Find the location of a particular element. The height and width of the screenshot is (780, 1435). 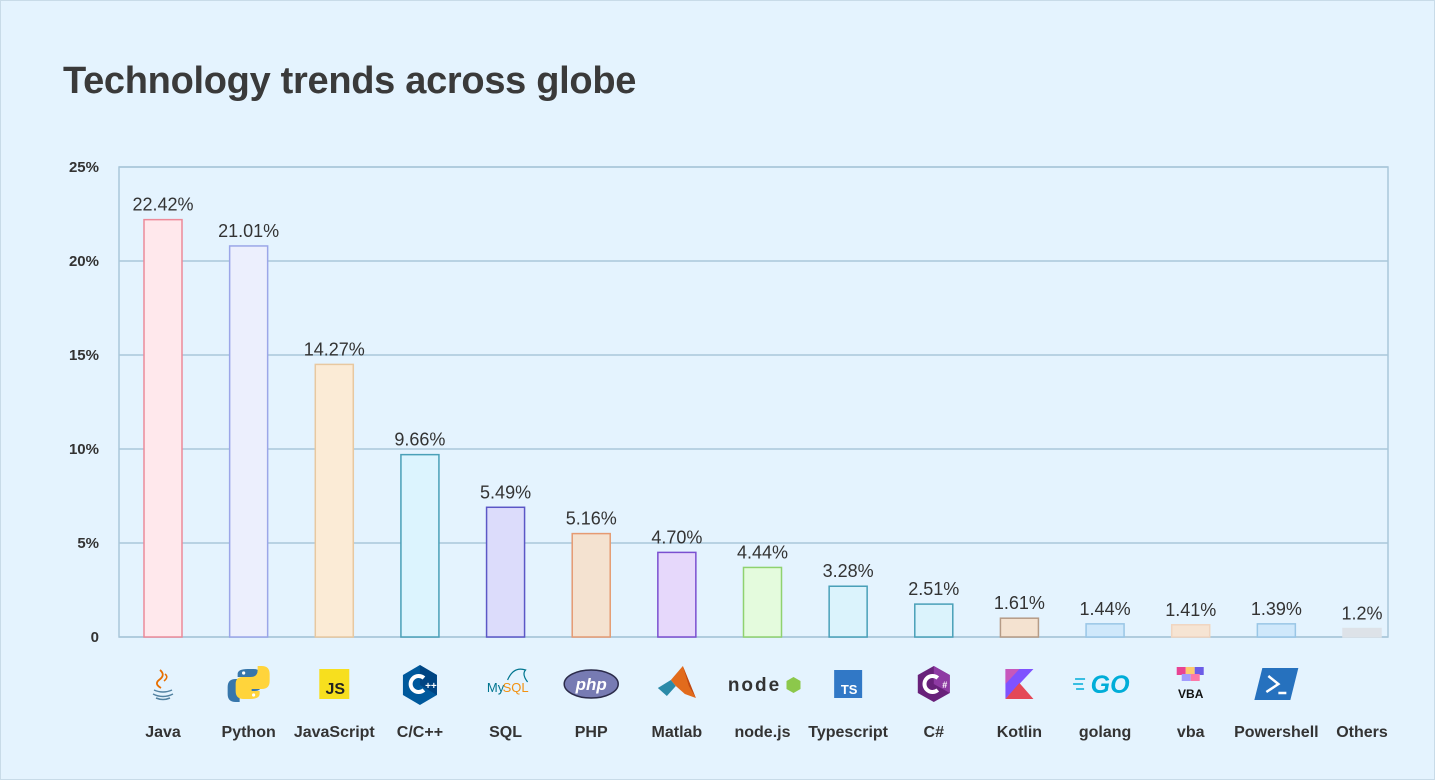

data-label: 14.27% is located at coordinates (334, 349).